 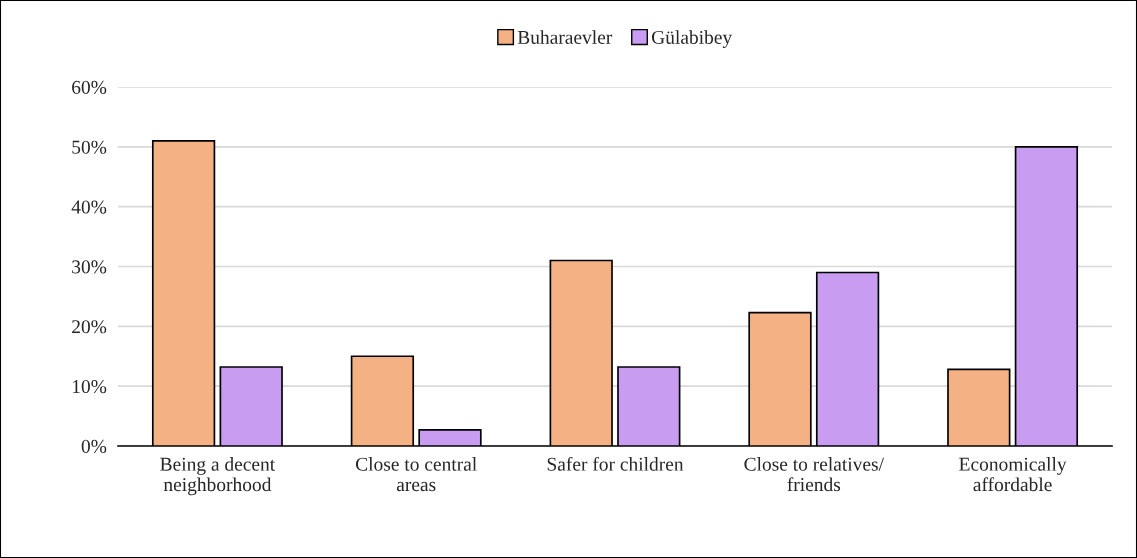 What do you see at coordinates (89, 267) in the screenshot?
I see `y-tick-label: 30%` at bounding box center [89, 267].